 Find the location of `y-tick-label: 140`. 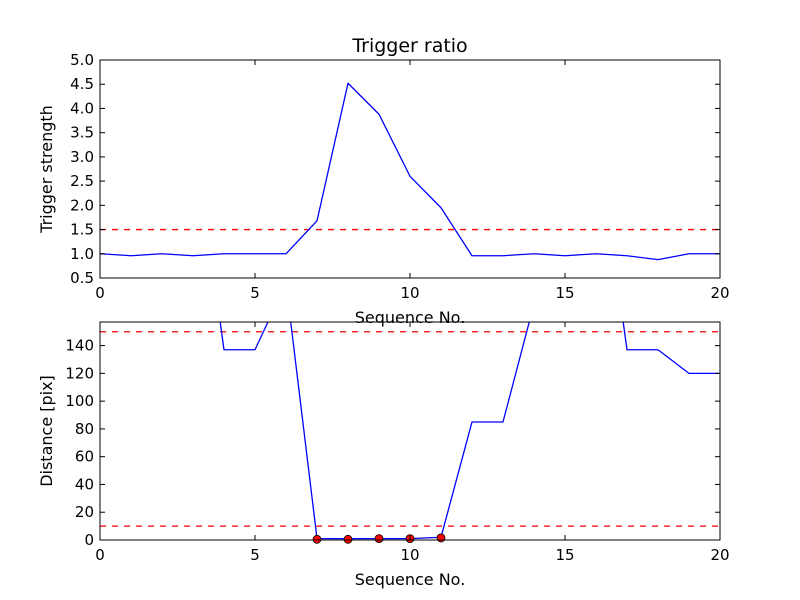

y-tick-label: 140 is located at coordinates (79, 346).